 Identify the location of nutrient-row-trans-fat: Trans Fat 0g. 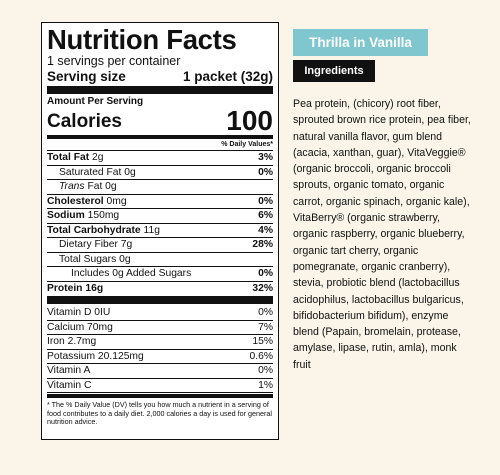
(160, 187).